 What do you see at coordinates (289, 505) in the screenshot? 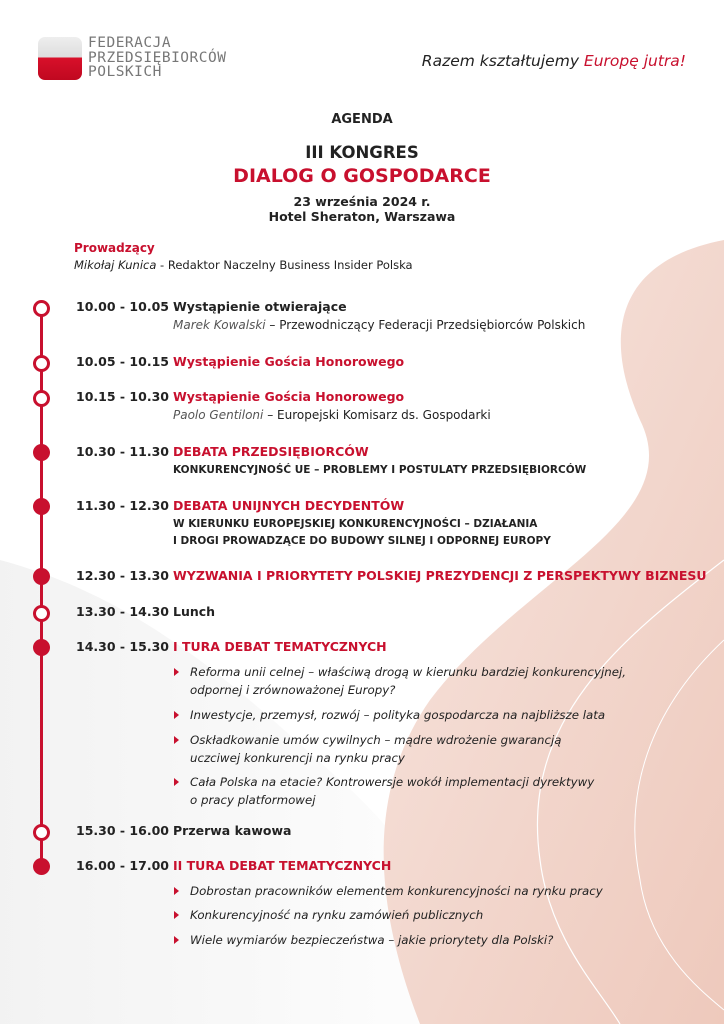
I see `agenda-title: DEBATA UNIJNYCH DECYDENTÓW` at bounding box center [289, 505].